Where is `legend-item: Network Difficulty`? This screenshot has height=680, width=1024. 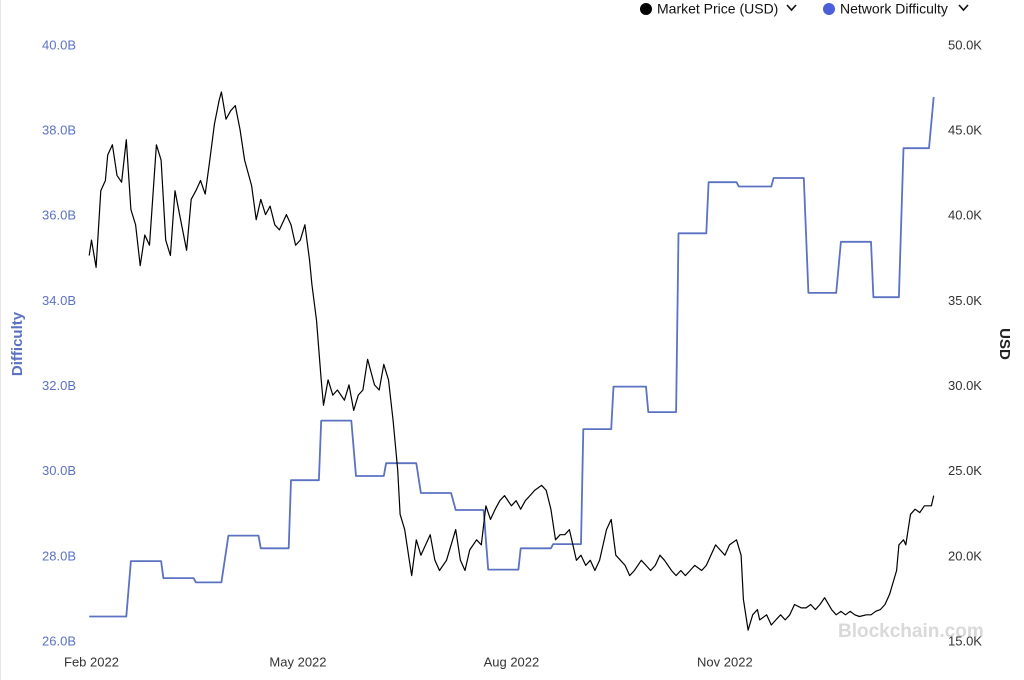 legend-item: Network Difficulty is located at coordinates (896, 9).